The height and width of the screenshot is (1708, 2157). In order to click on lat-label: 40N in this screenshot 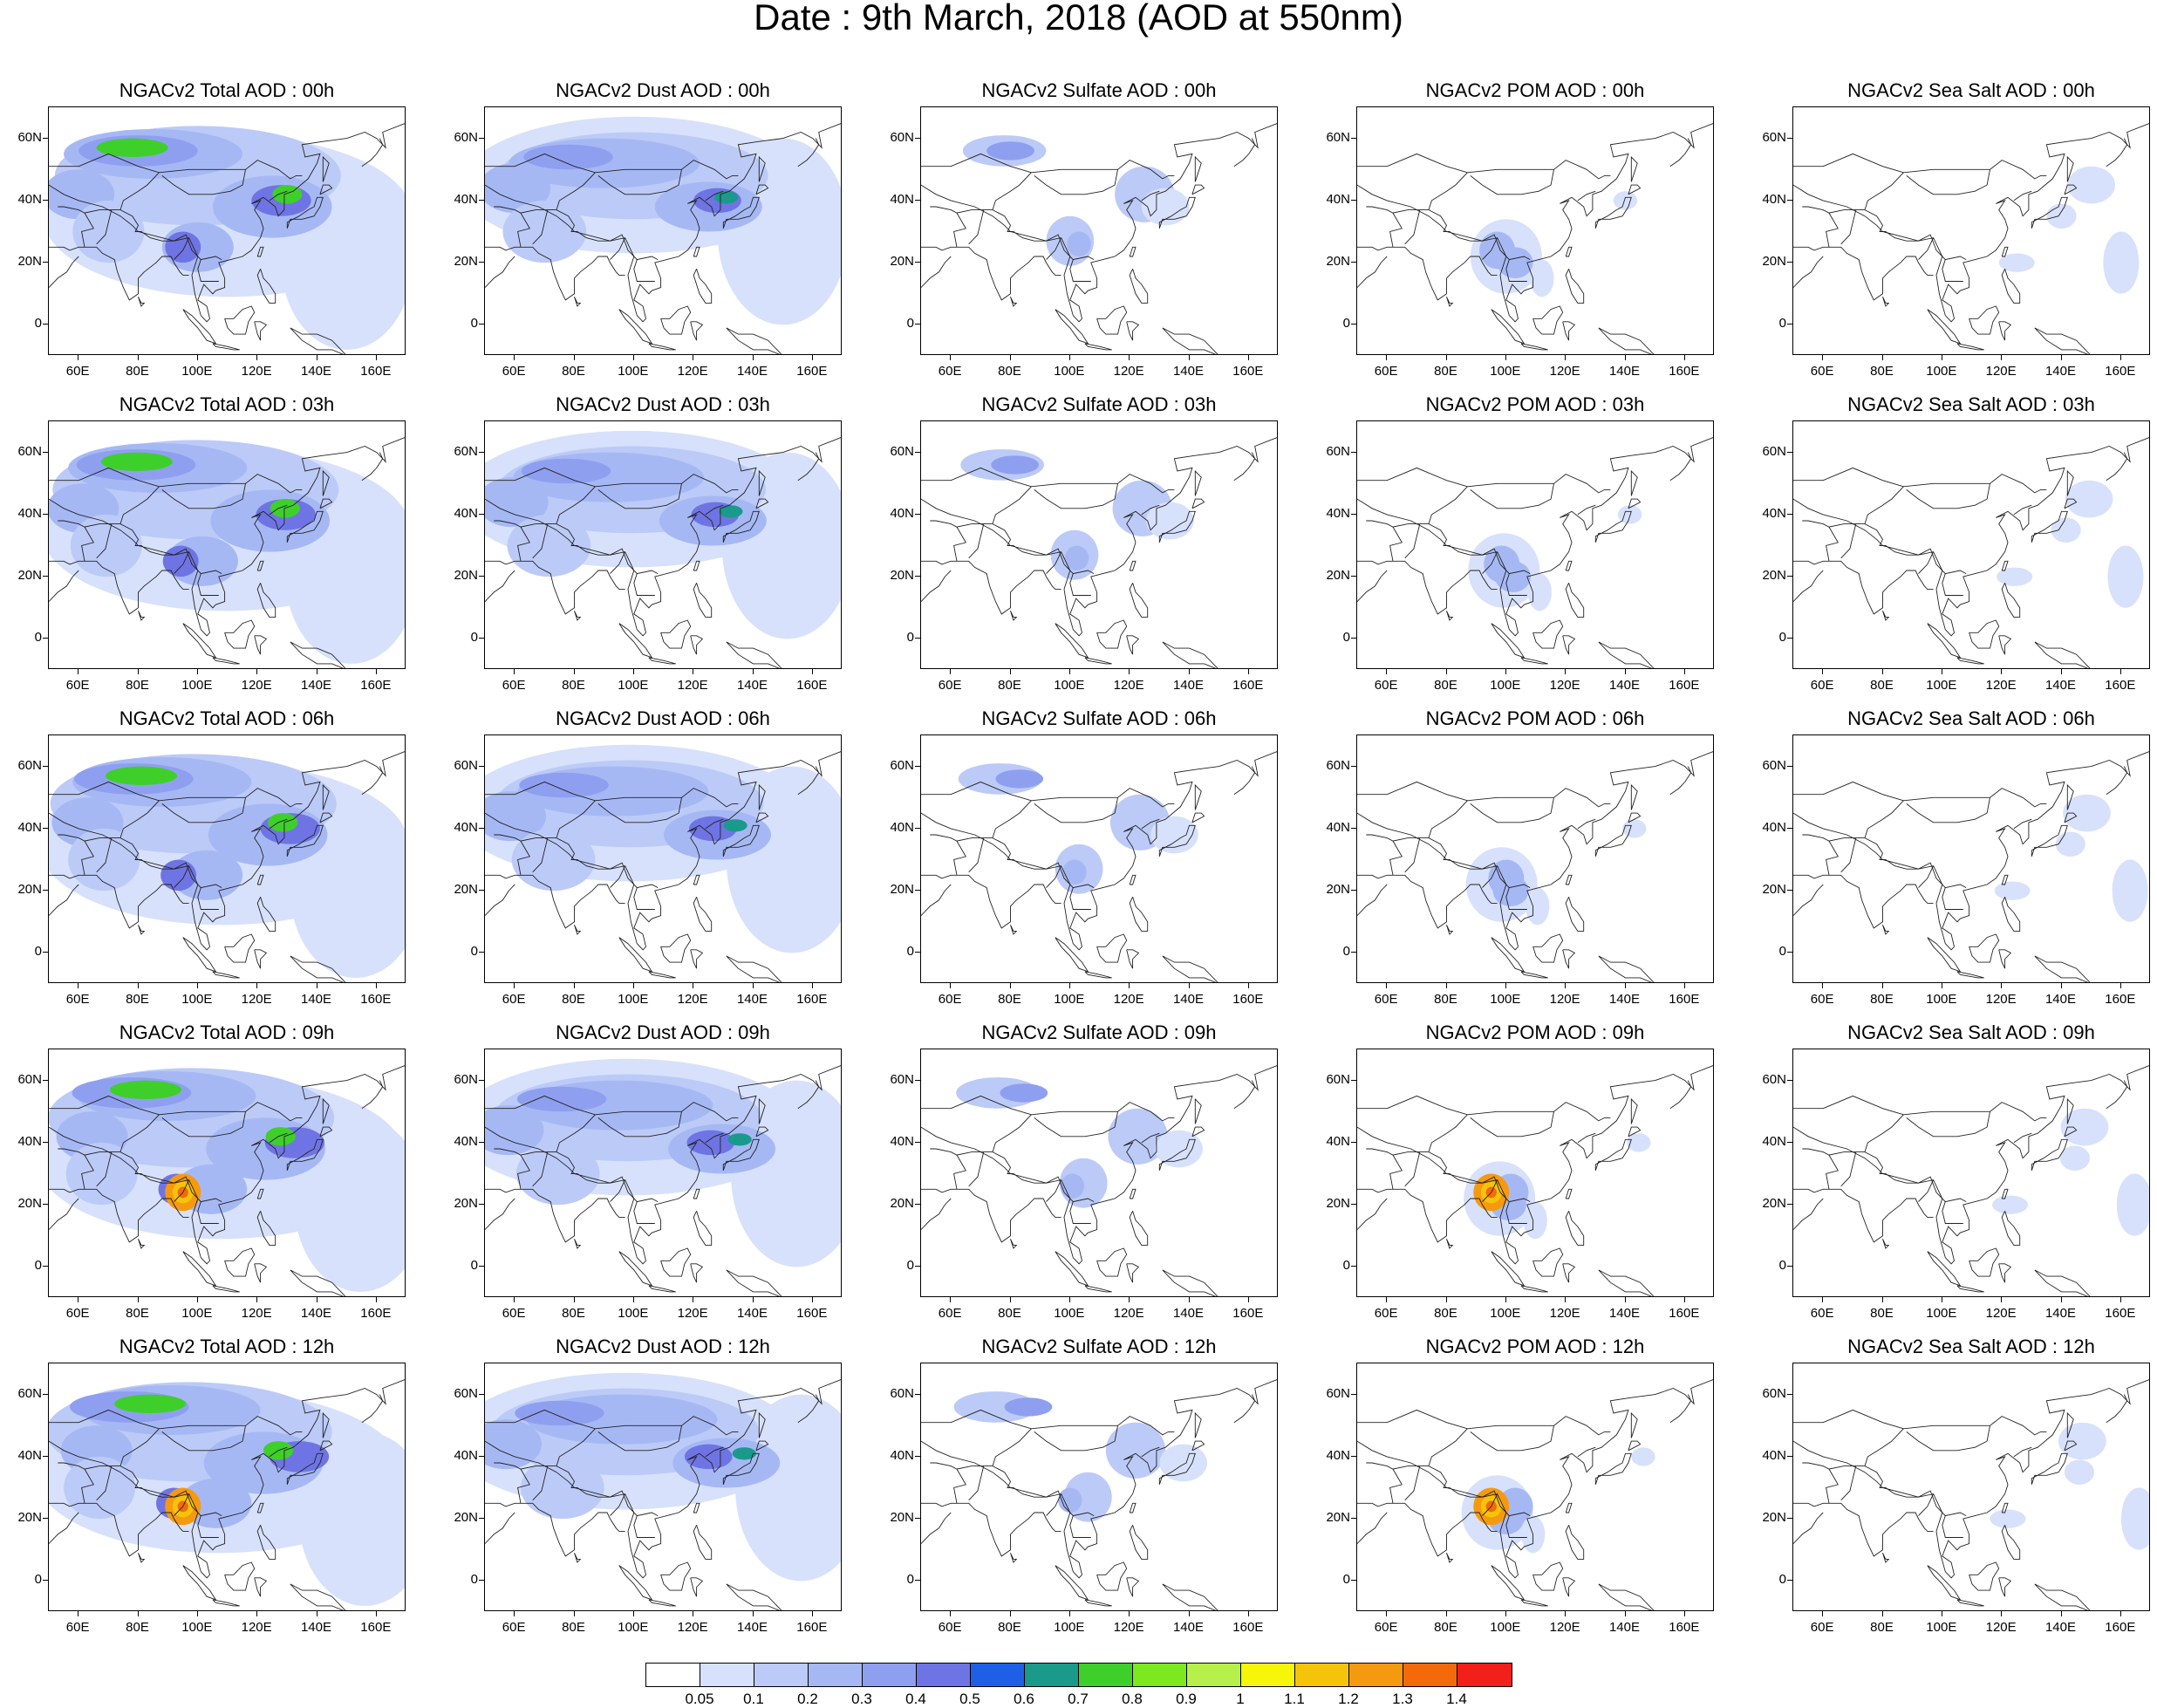, I will do `click(902, 827)`.